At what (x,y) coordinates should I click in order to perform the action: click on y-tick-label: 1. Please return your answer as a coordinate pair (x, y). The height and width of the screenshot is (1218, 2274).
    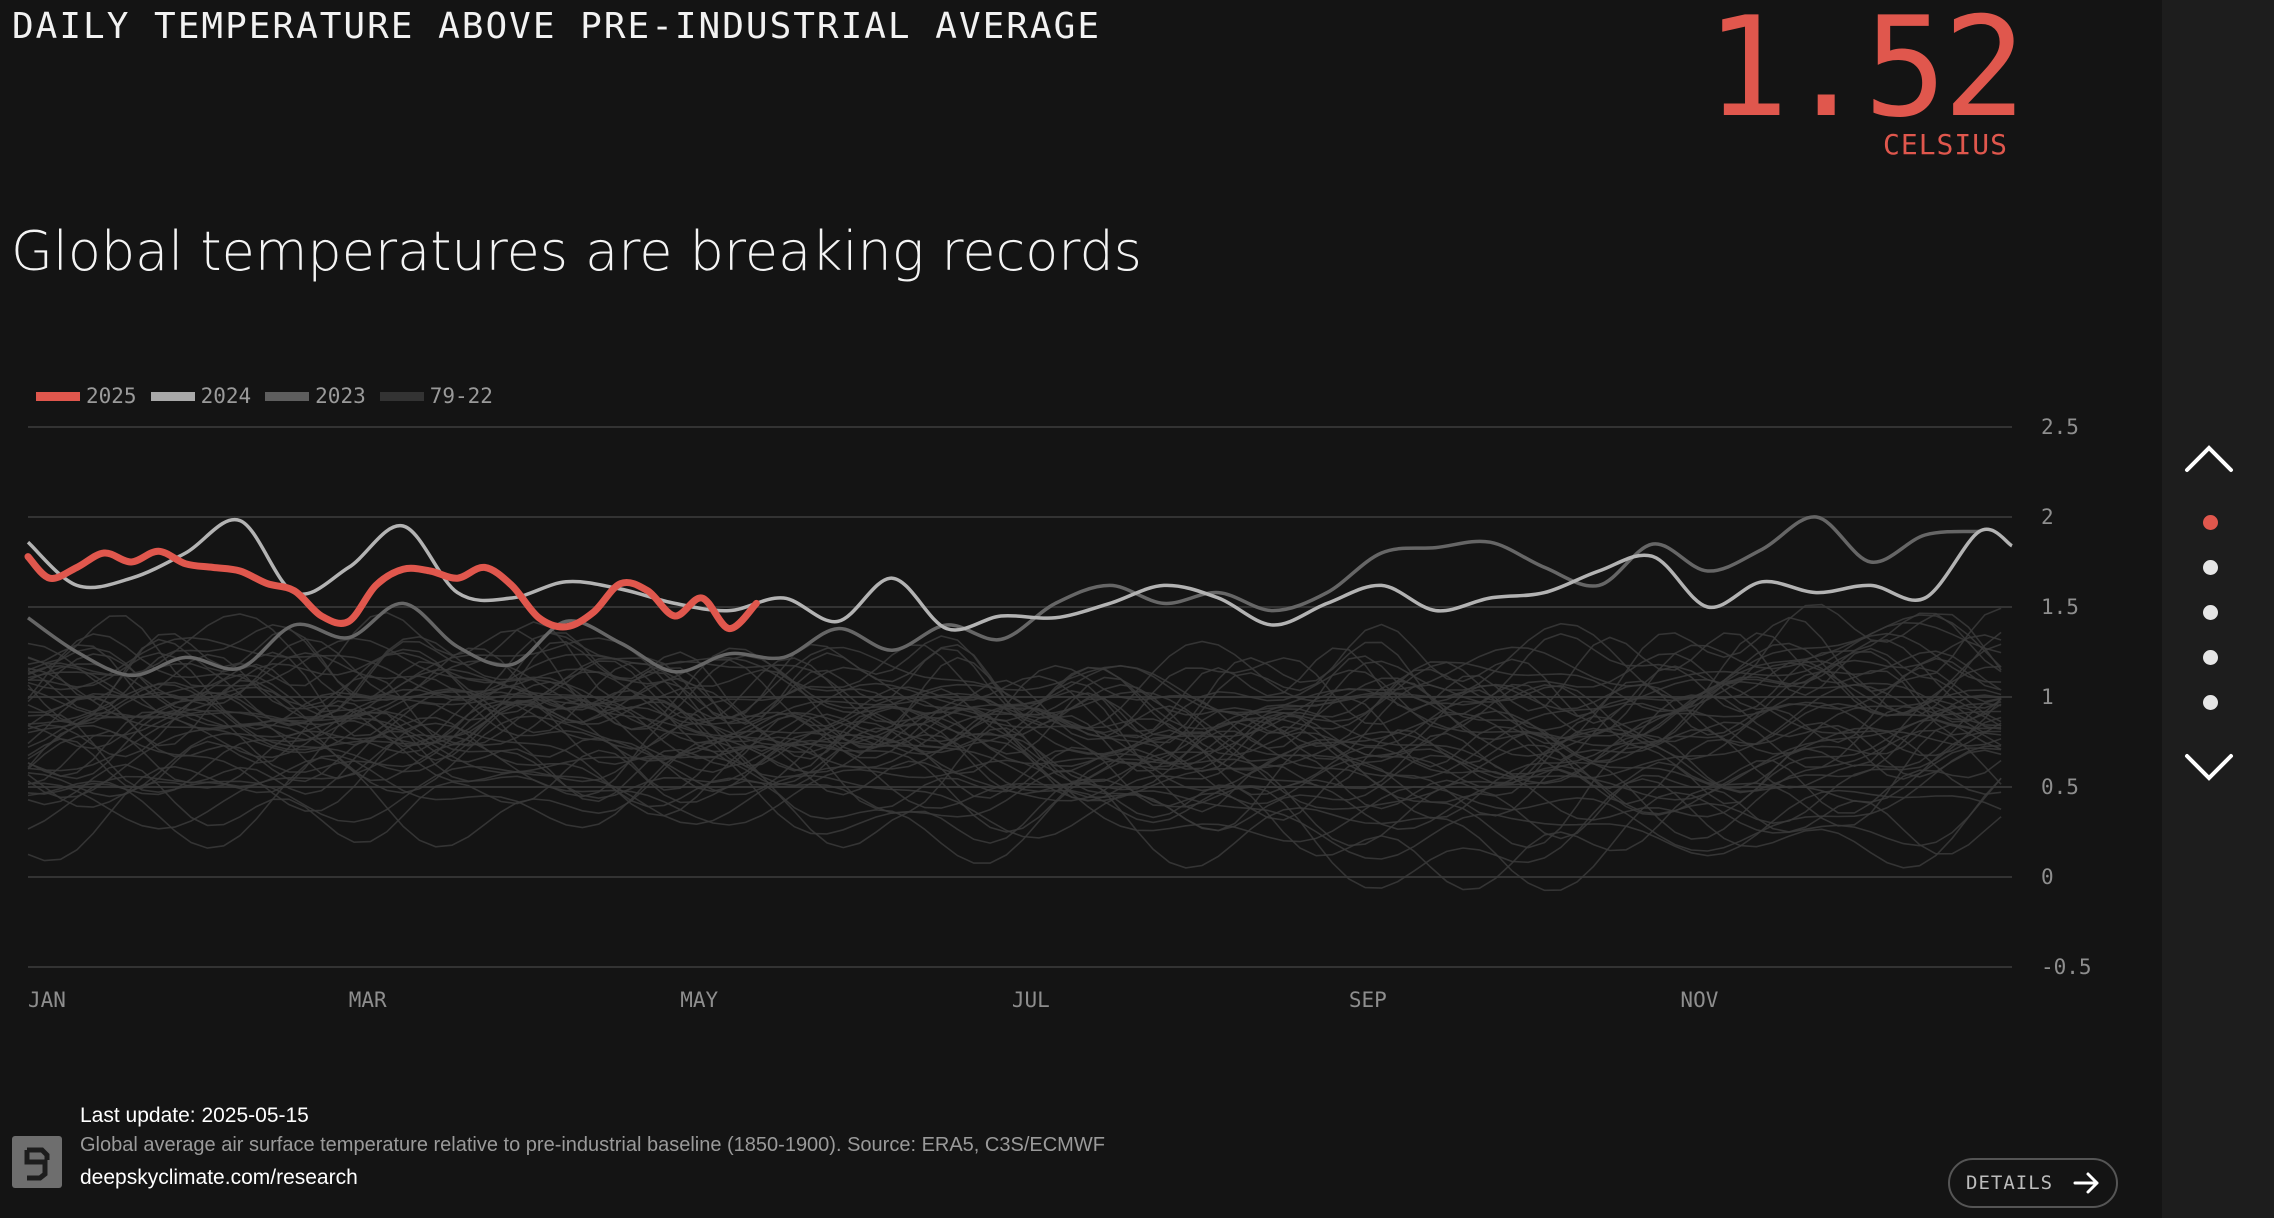
    Looking at the image, I should click on (2047, 697).